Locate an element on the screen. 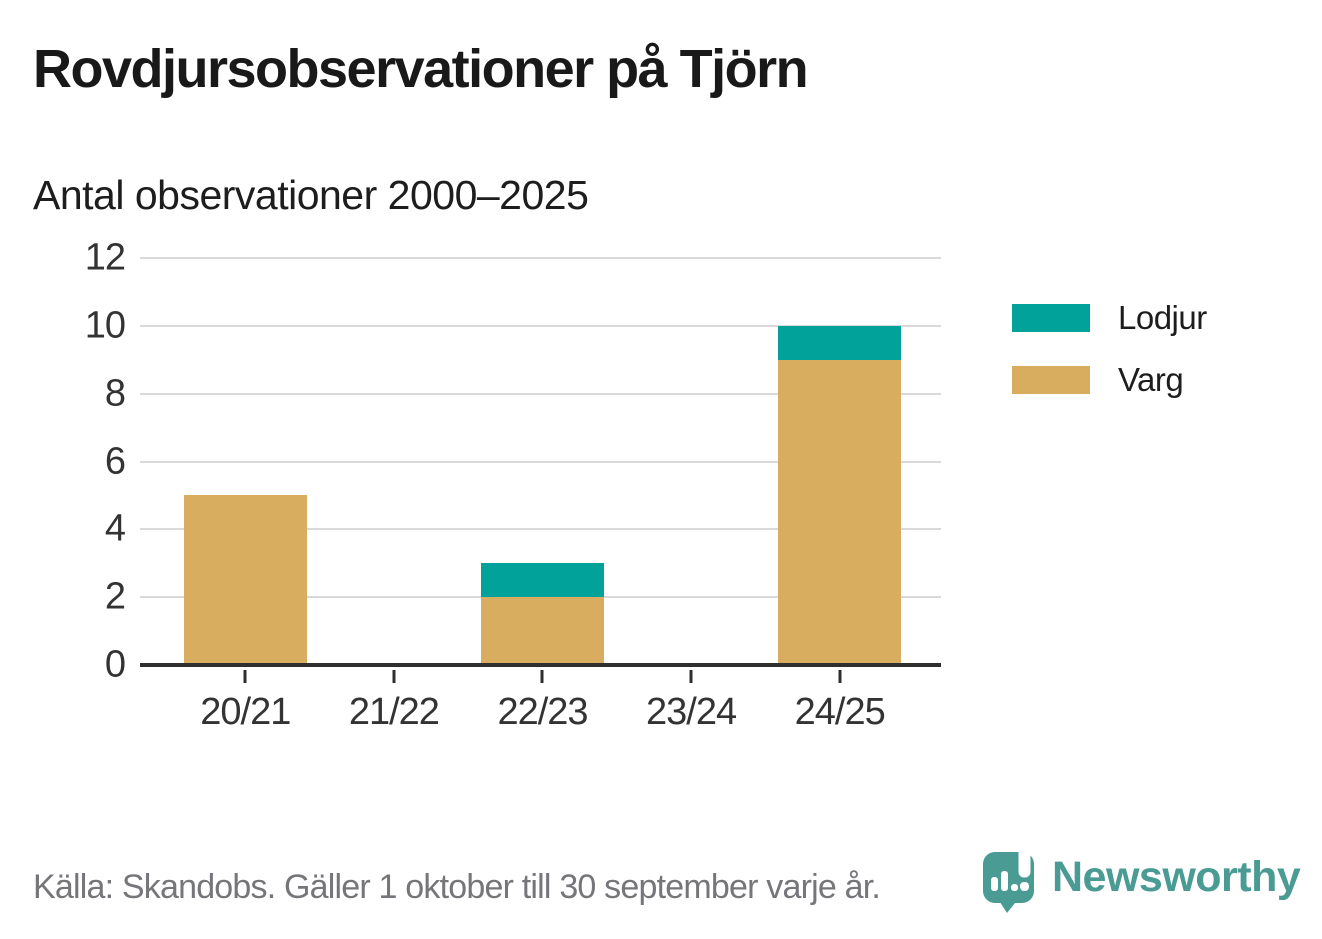 The image size is (1322, 939). legend-swatch-lodjur is located at coordinates (1051, 318).